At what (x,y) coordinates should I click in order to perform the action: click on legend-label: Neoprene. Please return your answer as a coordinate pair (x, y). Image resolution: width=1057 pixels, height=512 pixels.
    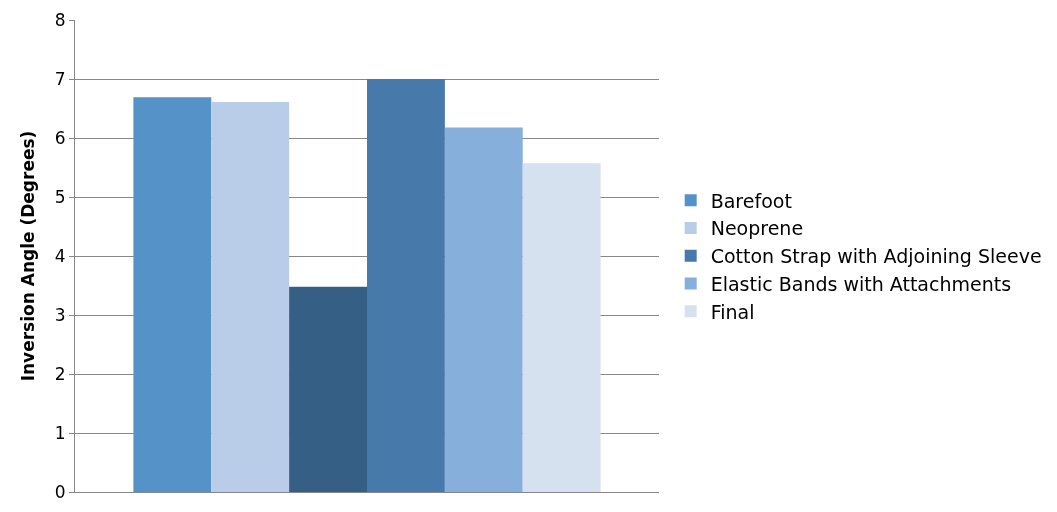
    Looking at the image, I should click on (757, 228).